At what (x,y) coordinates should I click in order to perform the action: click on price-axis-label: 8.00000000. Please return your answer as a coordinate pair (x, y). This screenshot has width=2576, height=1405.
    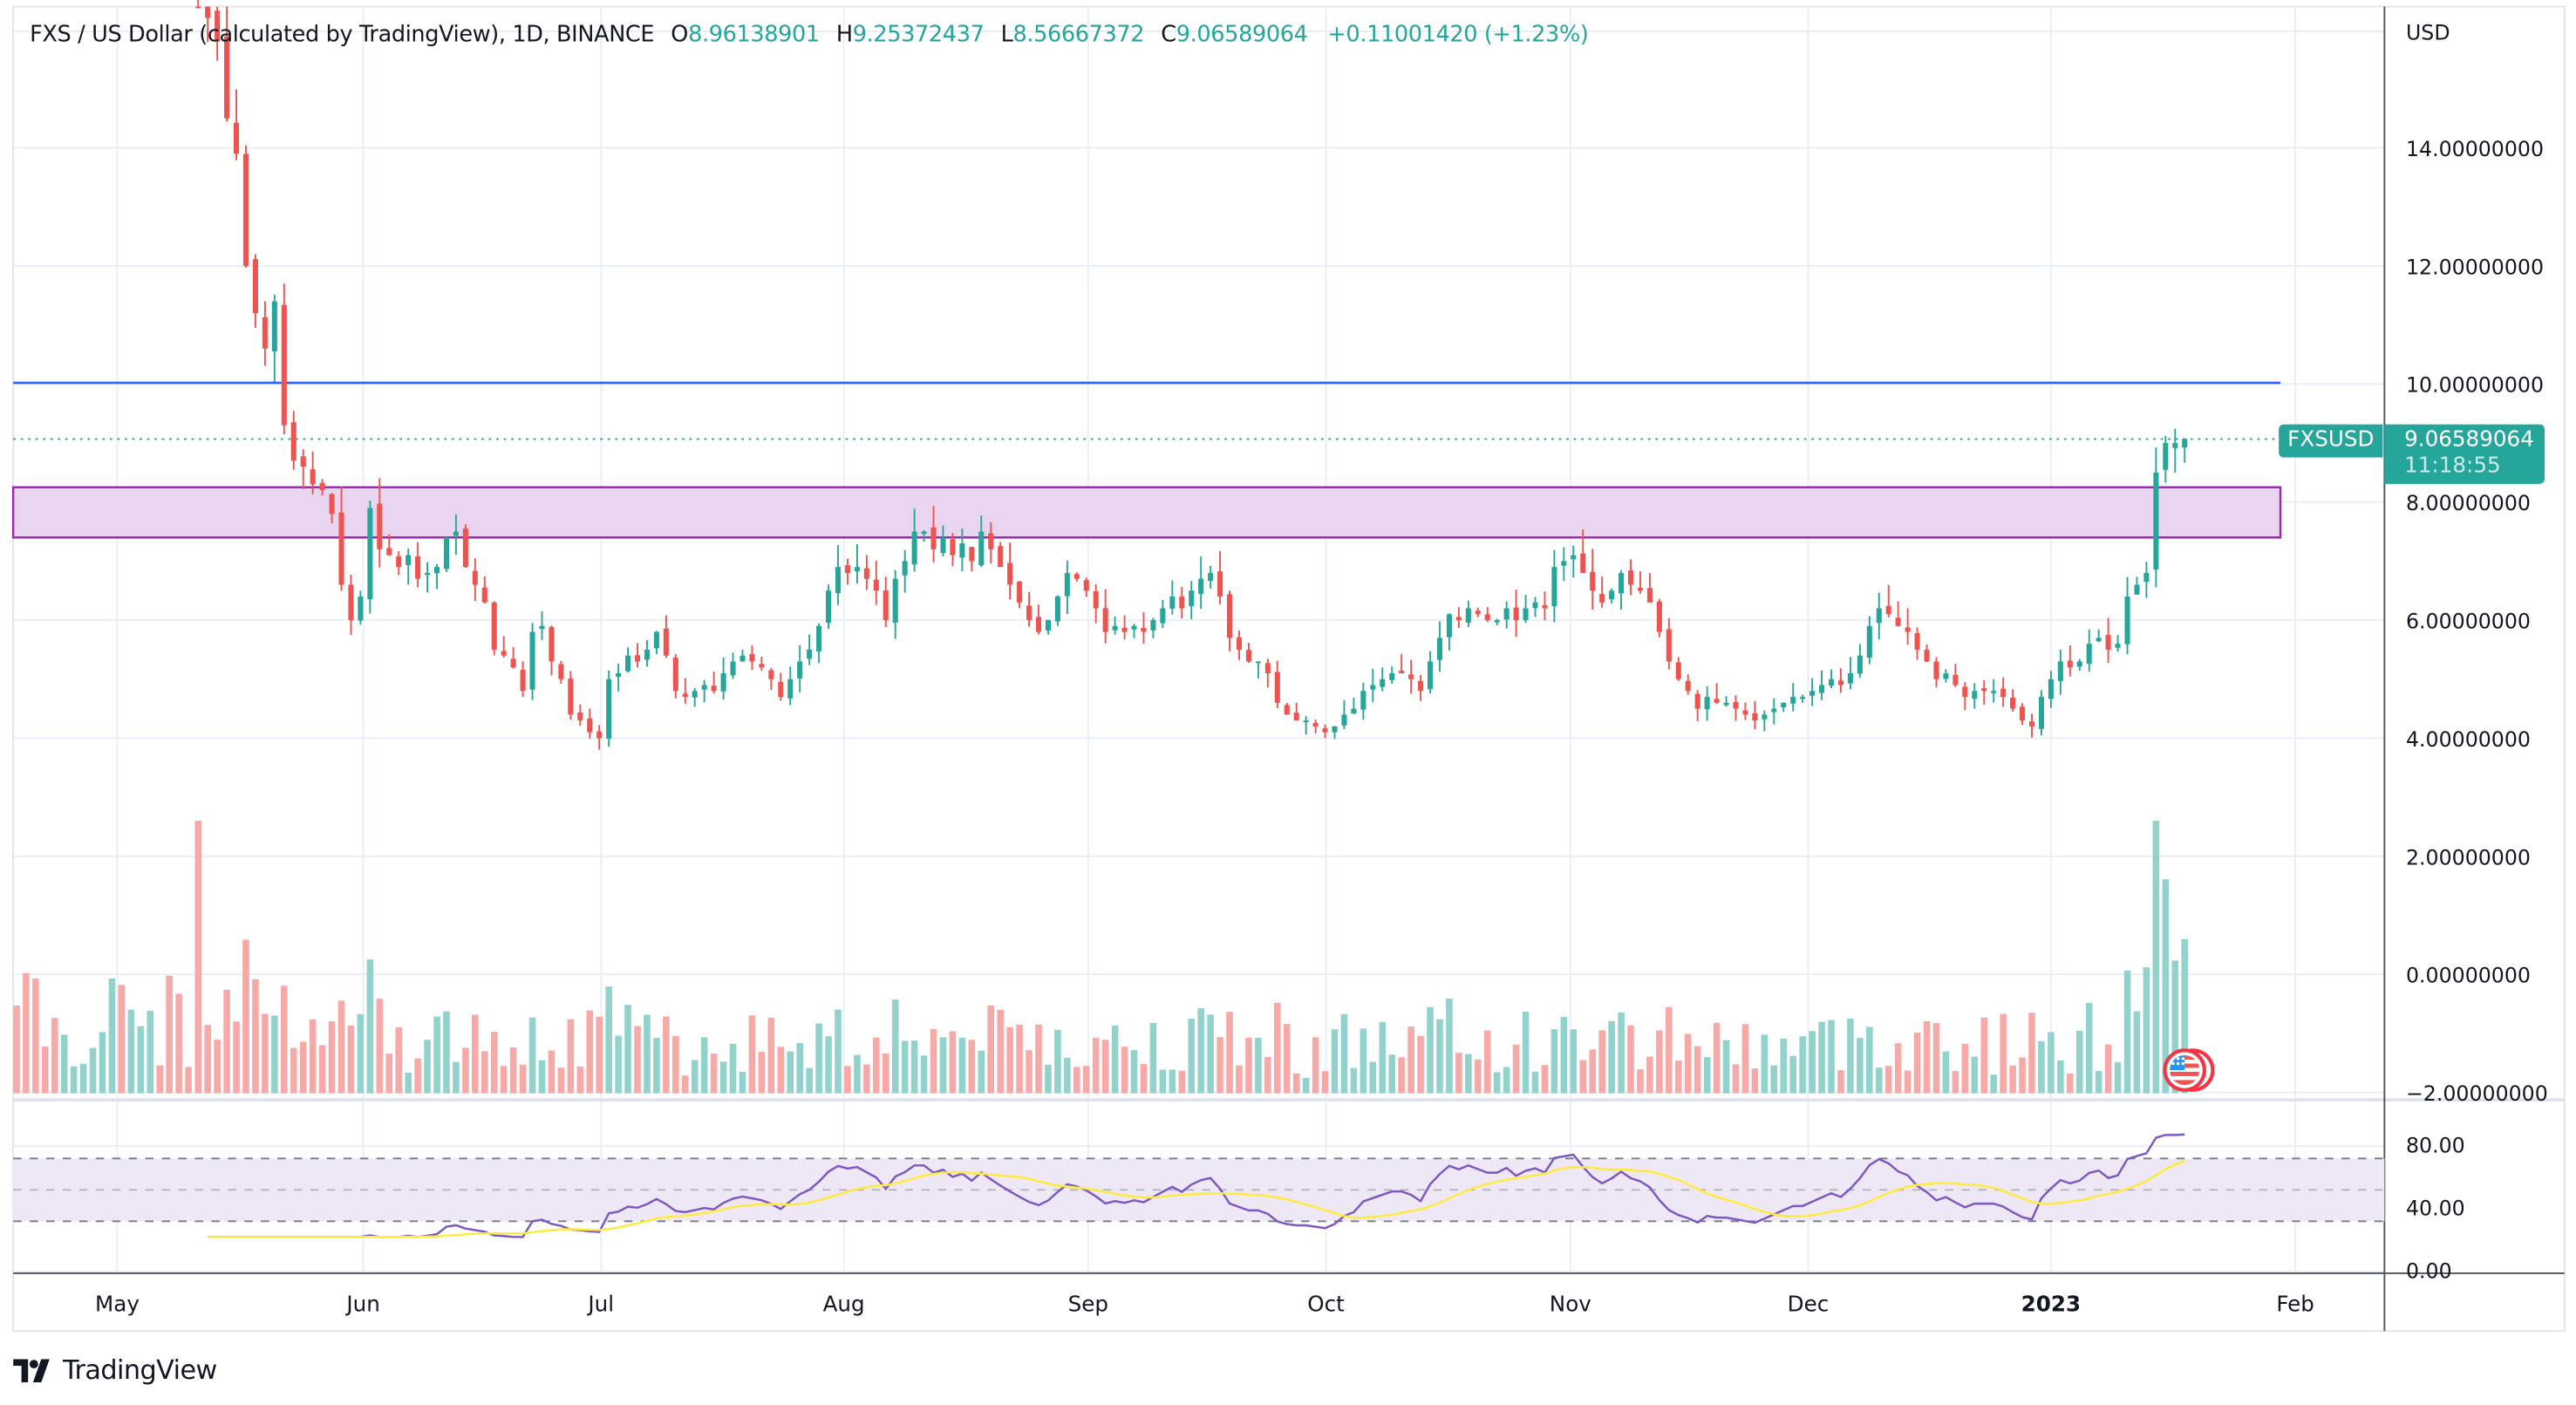
    Looking at the image, I should click on (2468, 503).